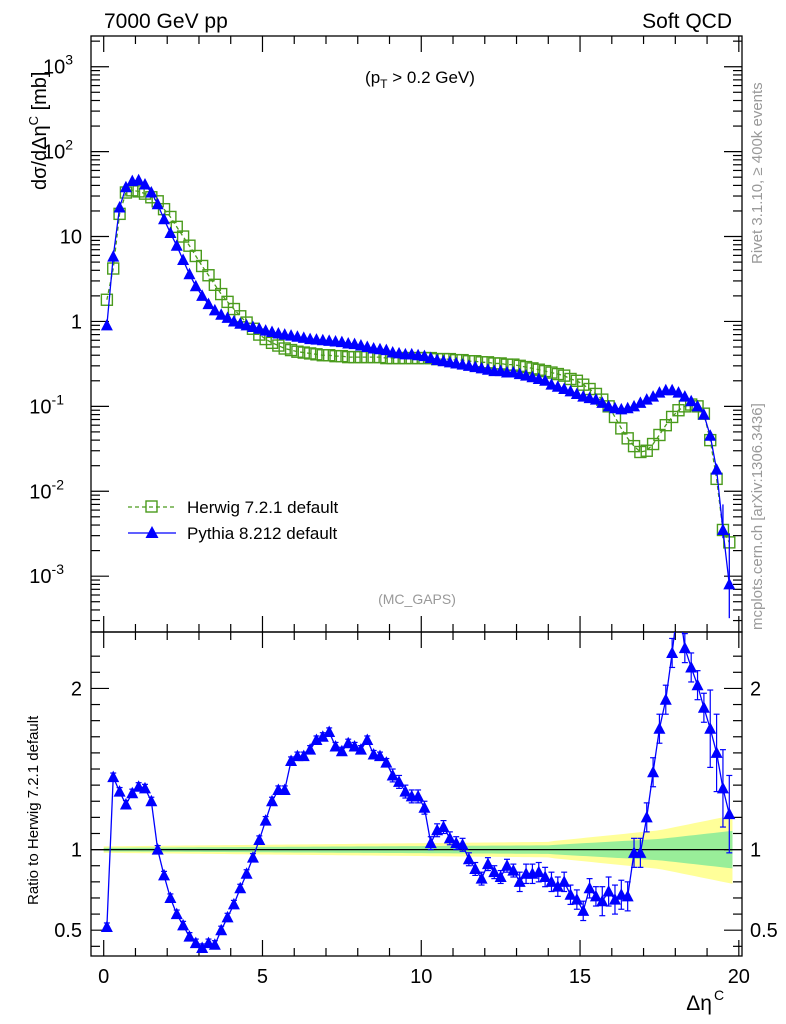 This screenshot has height=1024, width=786. Describe the element at coordinates (755, 689) in the screenshot. I see `y-tick-label-ratio-right: 2` at that location.